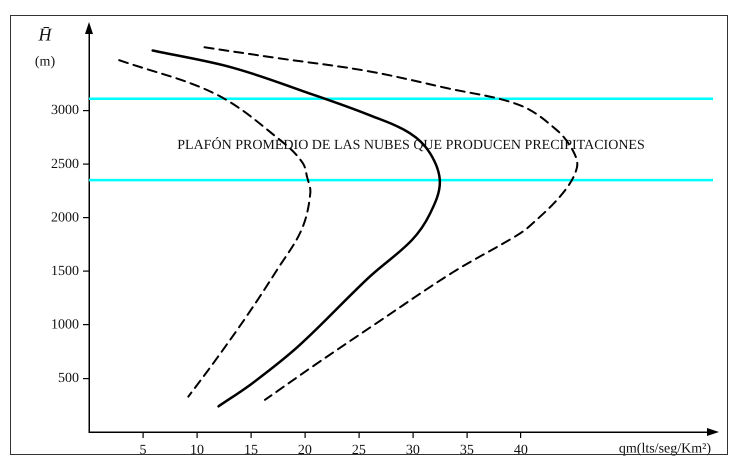 The height and width of the screenshot is (466, 739). I want to click on y-tick-label: 1500, so click(65, 271).